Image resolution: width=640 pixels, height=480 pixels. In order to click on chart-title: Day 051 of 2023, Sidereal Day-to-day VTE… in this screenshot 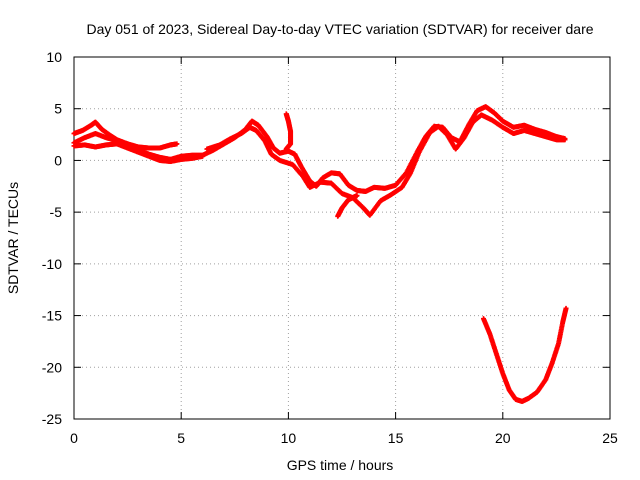, I will do `click(339, 29)`.